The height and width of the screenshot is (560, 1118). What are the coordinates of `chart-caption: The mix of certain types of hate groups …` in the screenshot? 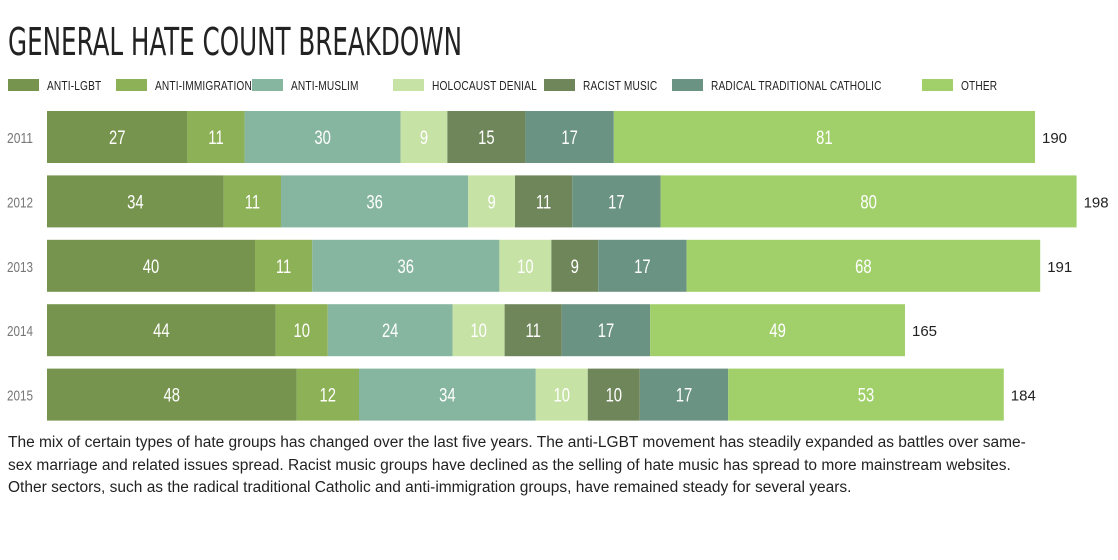 It's located at (517, 465).